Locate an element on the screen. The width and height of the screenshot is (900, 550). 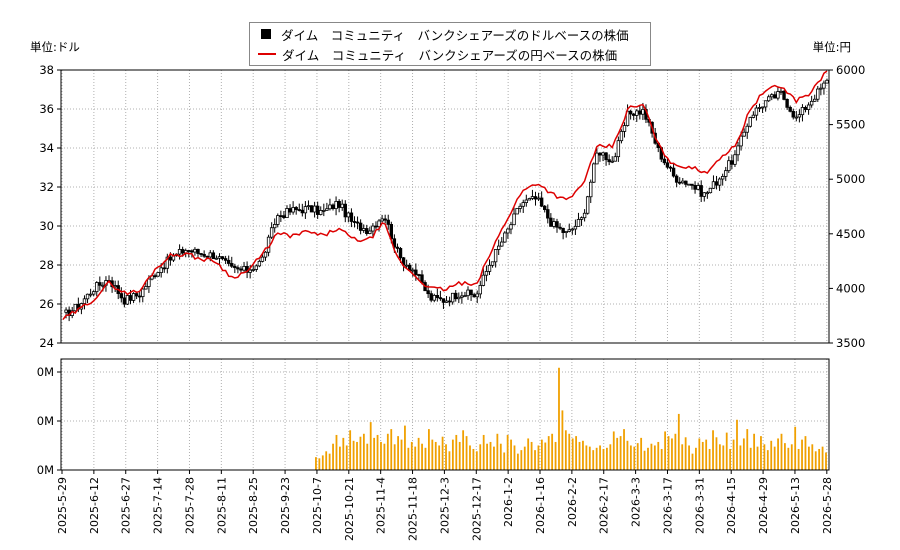
right-axis-unit: 単位:円 is located at coordinates (831, 47).